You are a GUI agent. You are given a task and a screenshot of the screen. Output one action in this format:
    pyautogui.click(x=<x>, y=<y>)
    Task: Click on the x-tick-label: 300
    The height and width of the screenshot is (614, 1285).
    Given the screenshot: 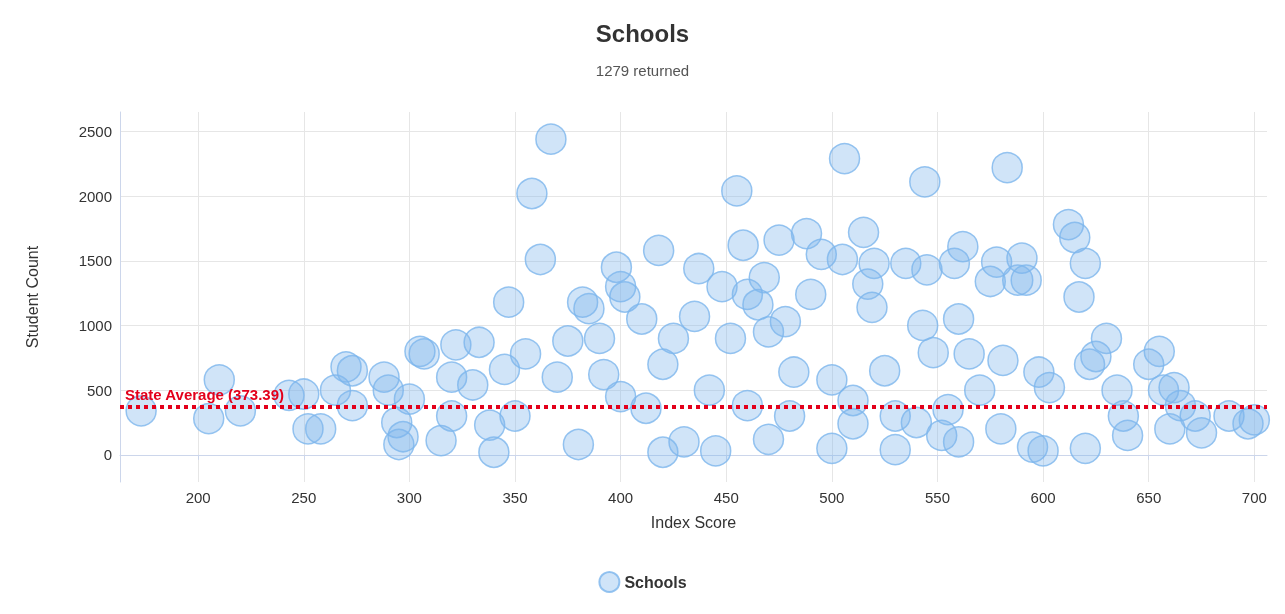 What is the action you would take?
    pyautogui.click(x=409, y=497)
    